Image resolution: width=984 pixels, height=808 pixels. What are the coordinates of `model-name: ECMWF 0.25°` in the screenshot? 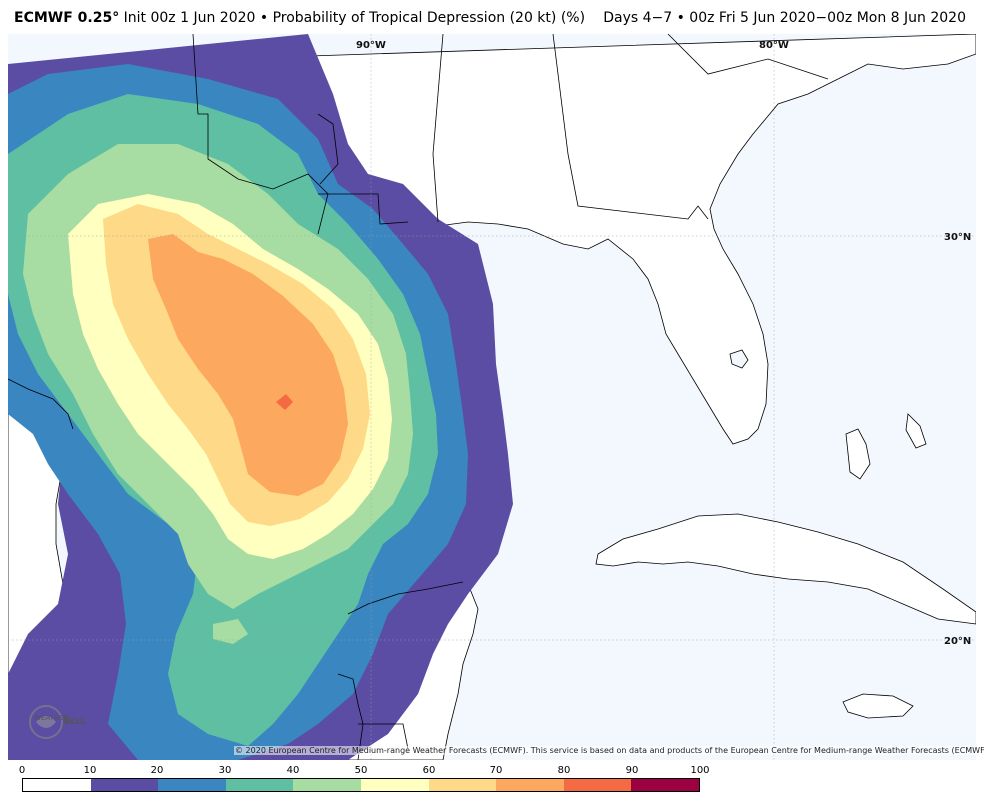 It's located at (67, 18).